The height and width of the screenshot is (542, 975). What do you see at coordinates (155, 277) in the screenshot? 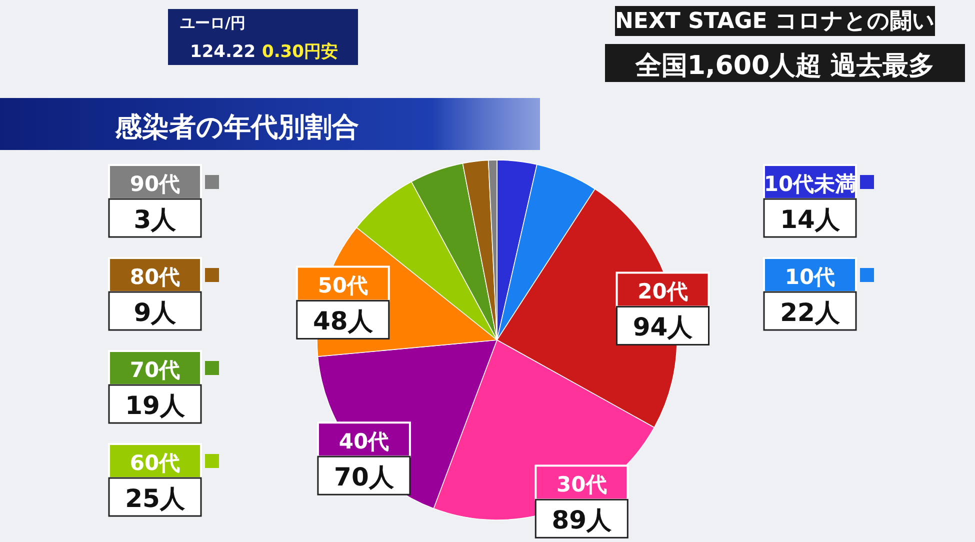
I see `legend-label: 80代` at bounding box center [155, 277].